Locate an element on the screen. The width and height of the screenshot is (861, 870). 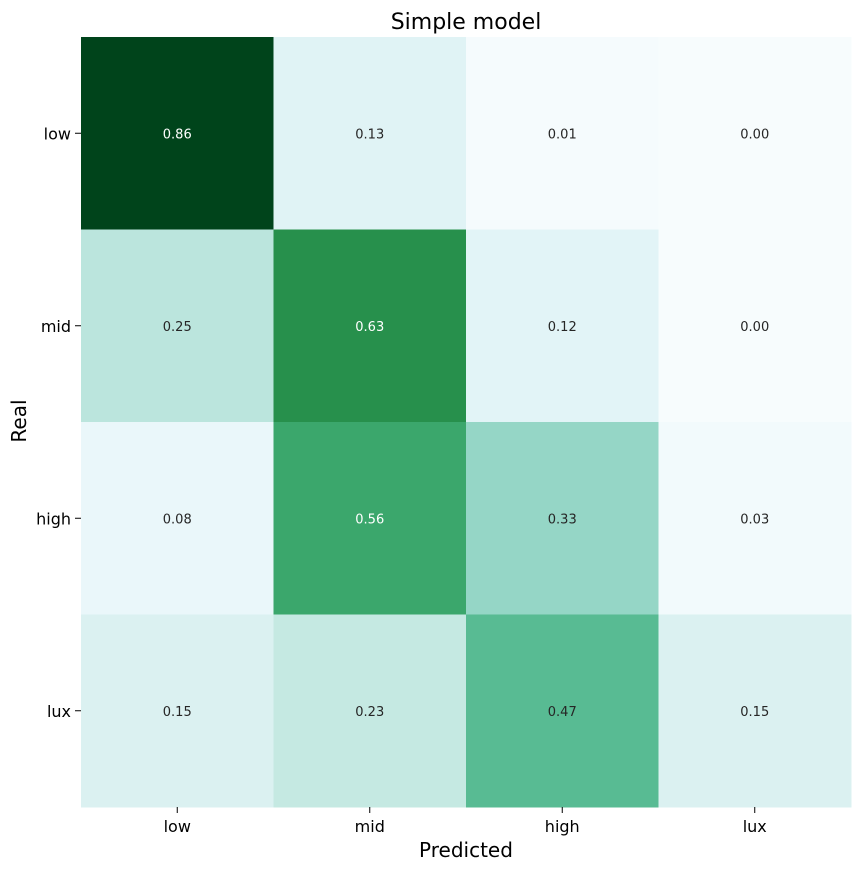
heatmap-cell-mid-low is located at coordinates (177, 326).